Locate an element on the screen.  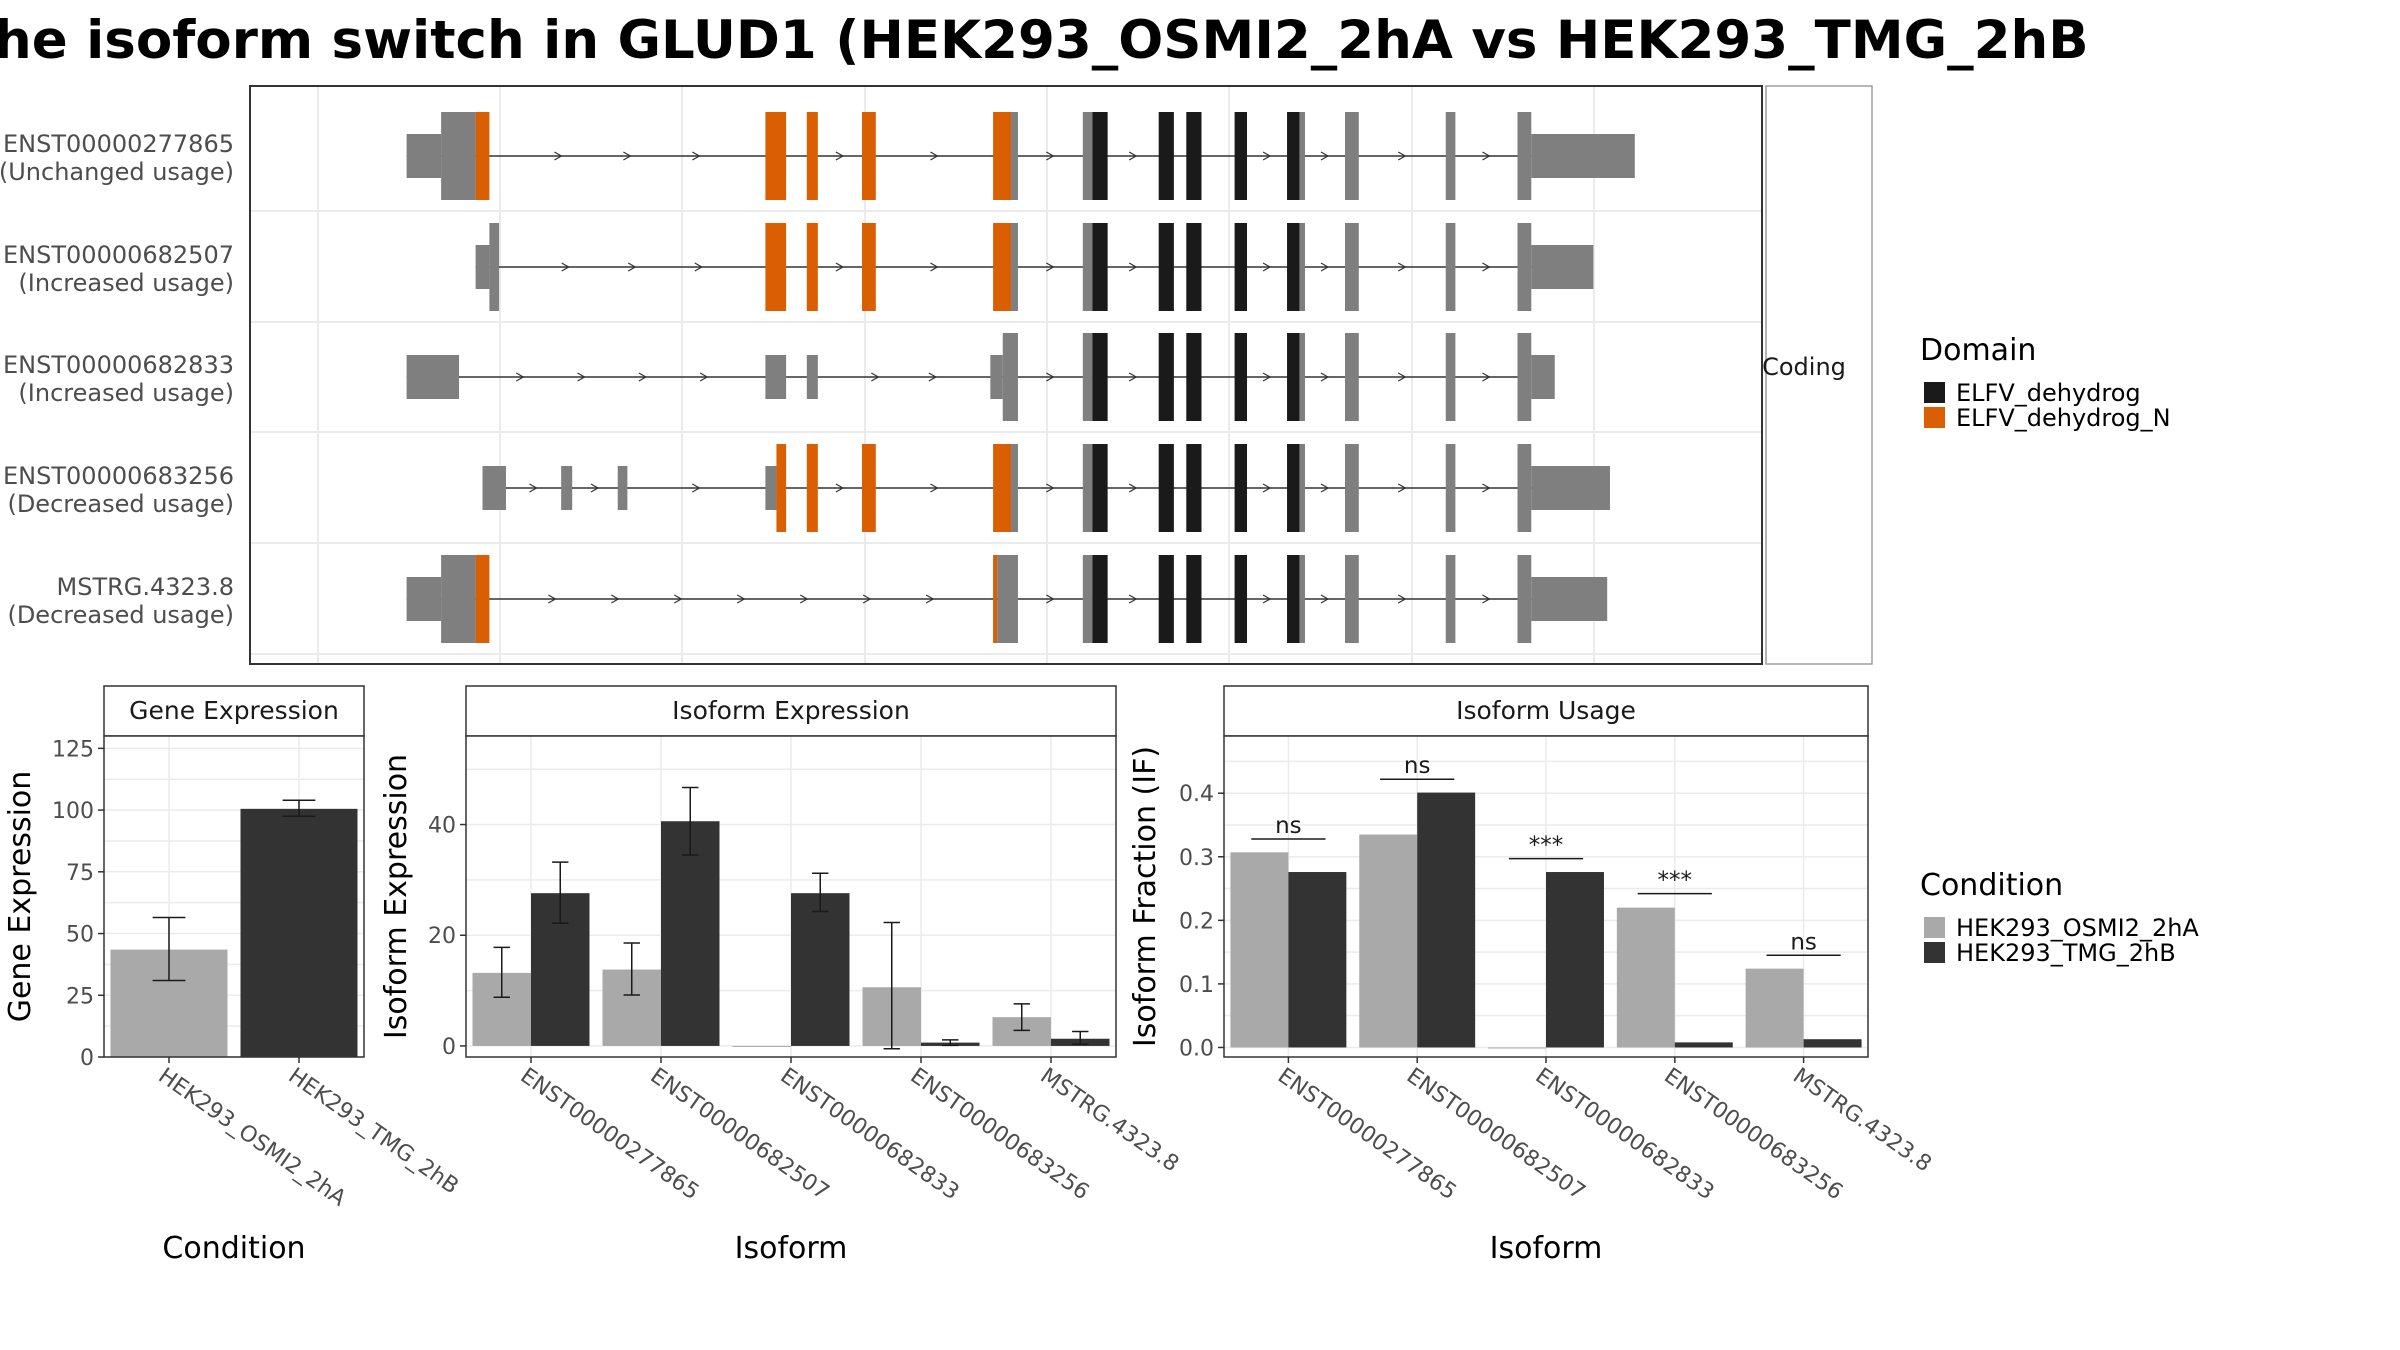
facet-title: Gene Expression is located at coordinates (234, 710).